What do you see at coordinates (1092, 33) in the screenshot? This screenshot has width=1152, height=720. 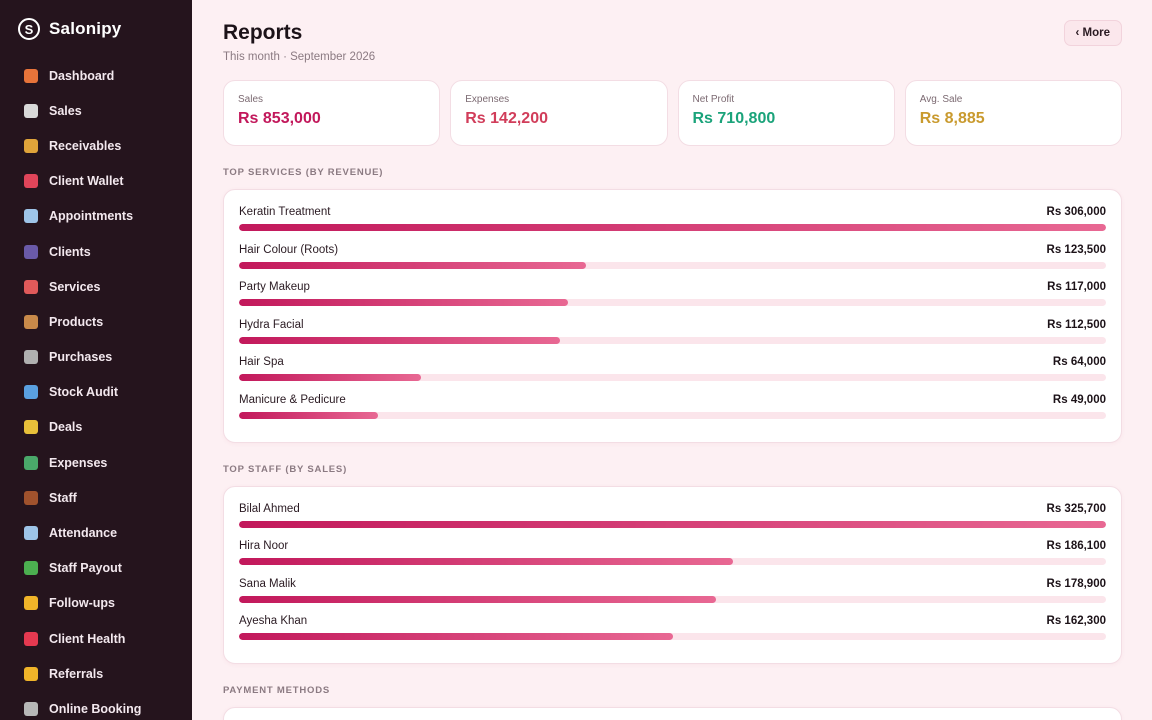 I see `more-button: ‹ More` at bounding box center [1092, 33].